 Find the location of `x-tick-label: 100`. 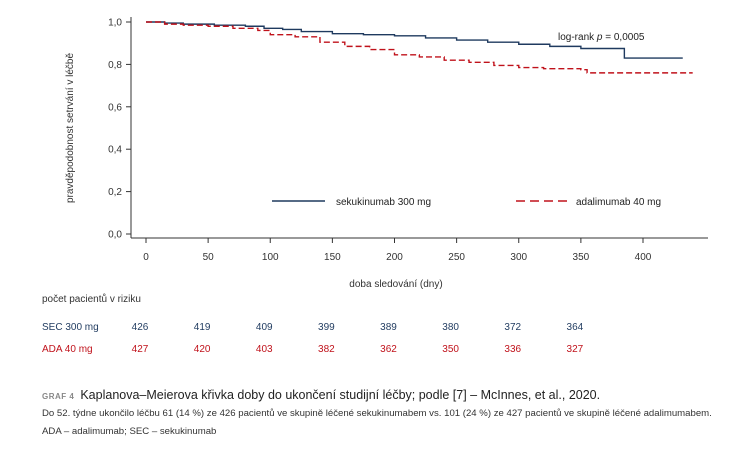

x-tick-label: 100 is located at coordinates (270, 257).